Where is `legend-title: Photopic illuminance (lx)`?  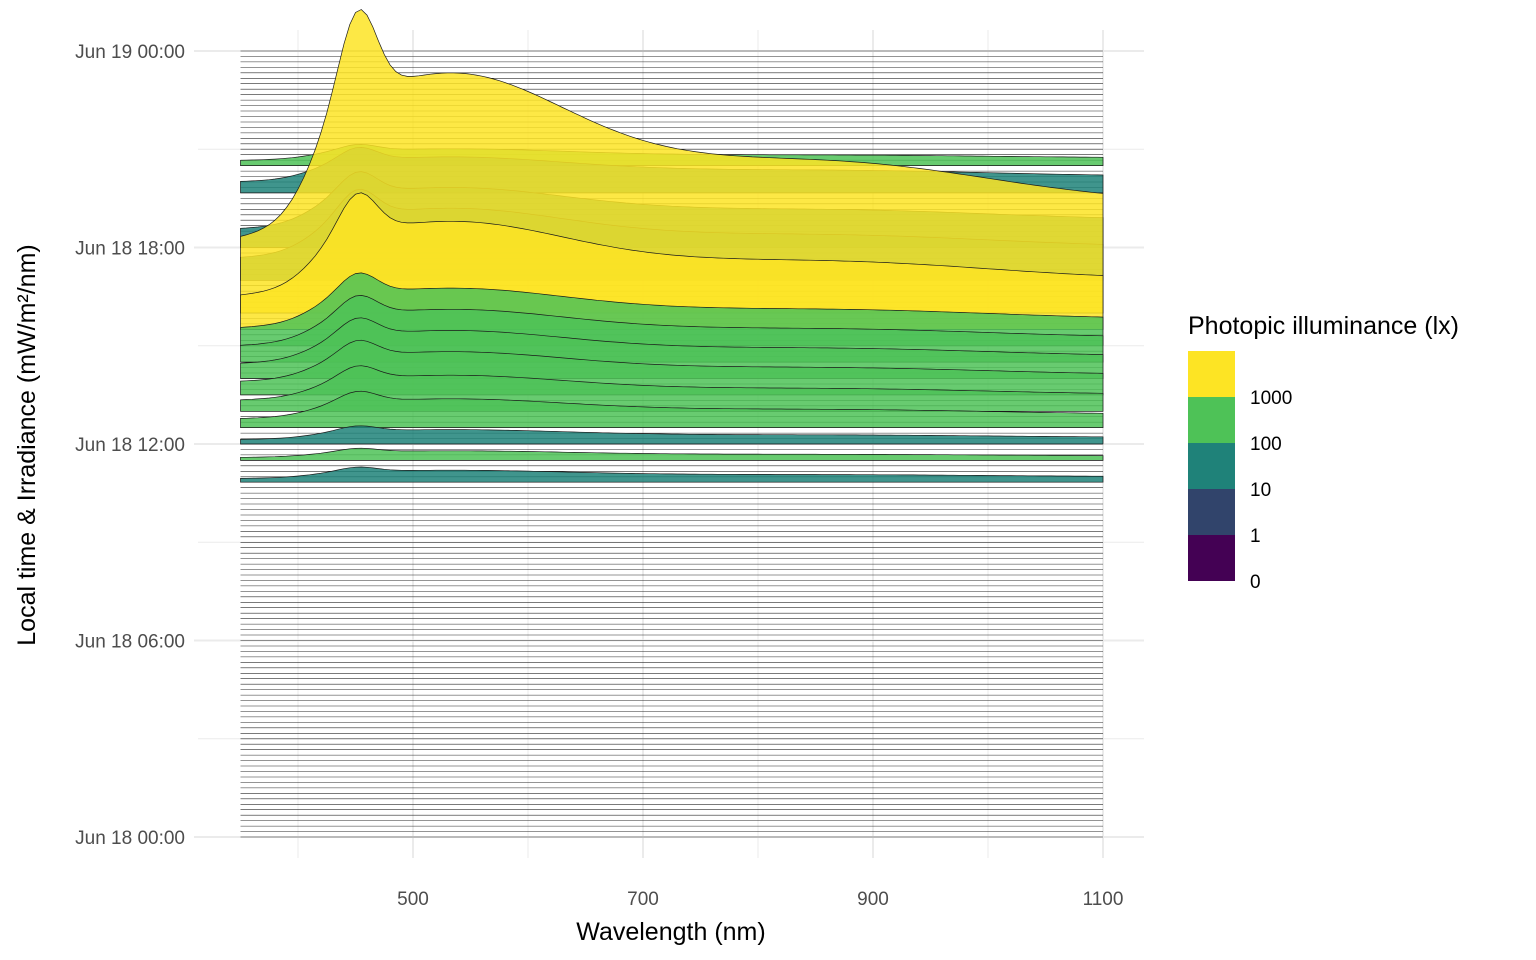
legend-title: Photopic illuminance (lx) is located at coordinates (1323, 326).